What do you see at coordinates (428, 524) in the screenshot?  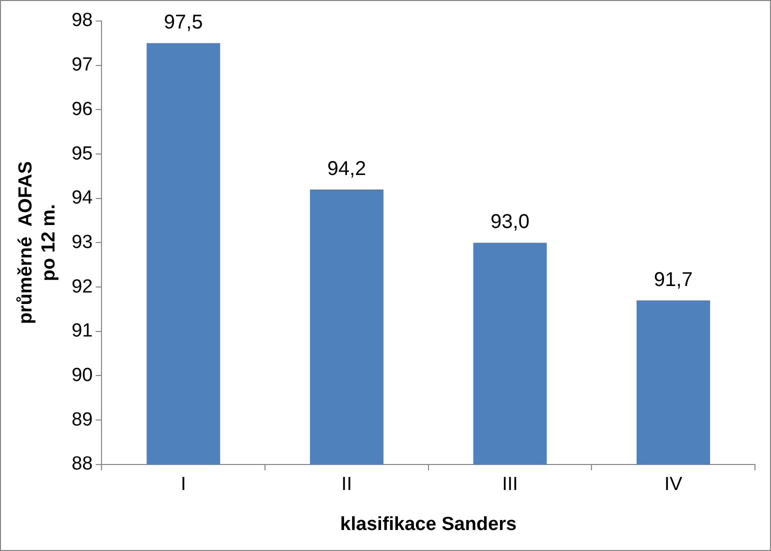 I see `x-axis-title: klasifikace Sanders` at bounding box center [428, 524].